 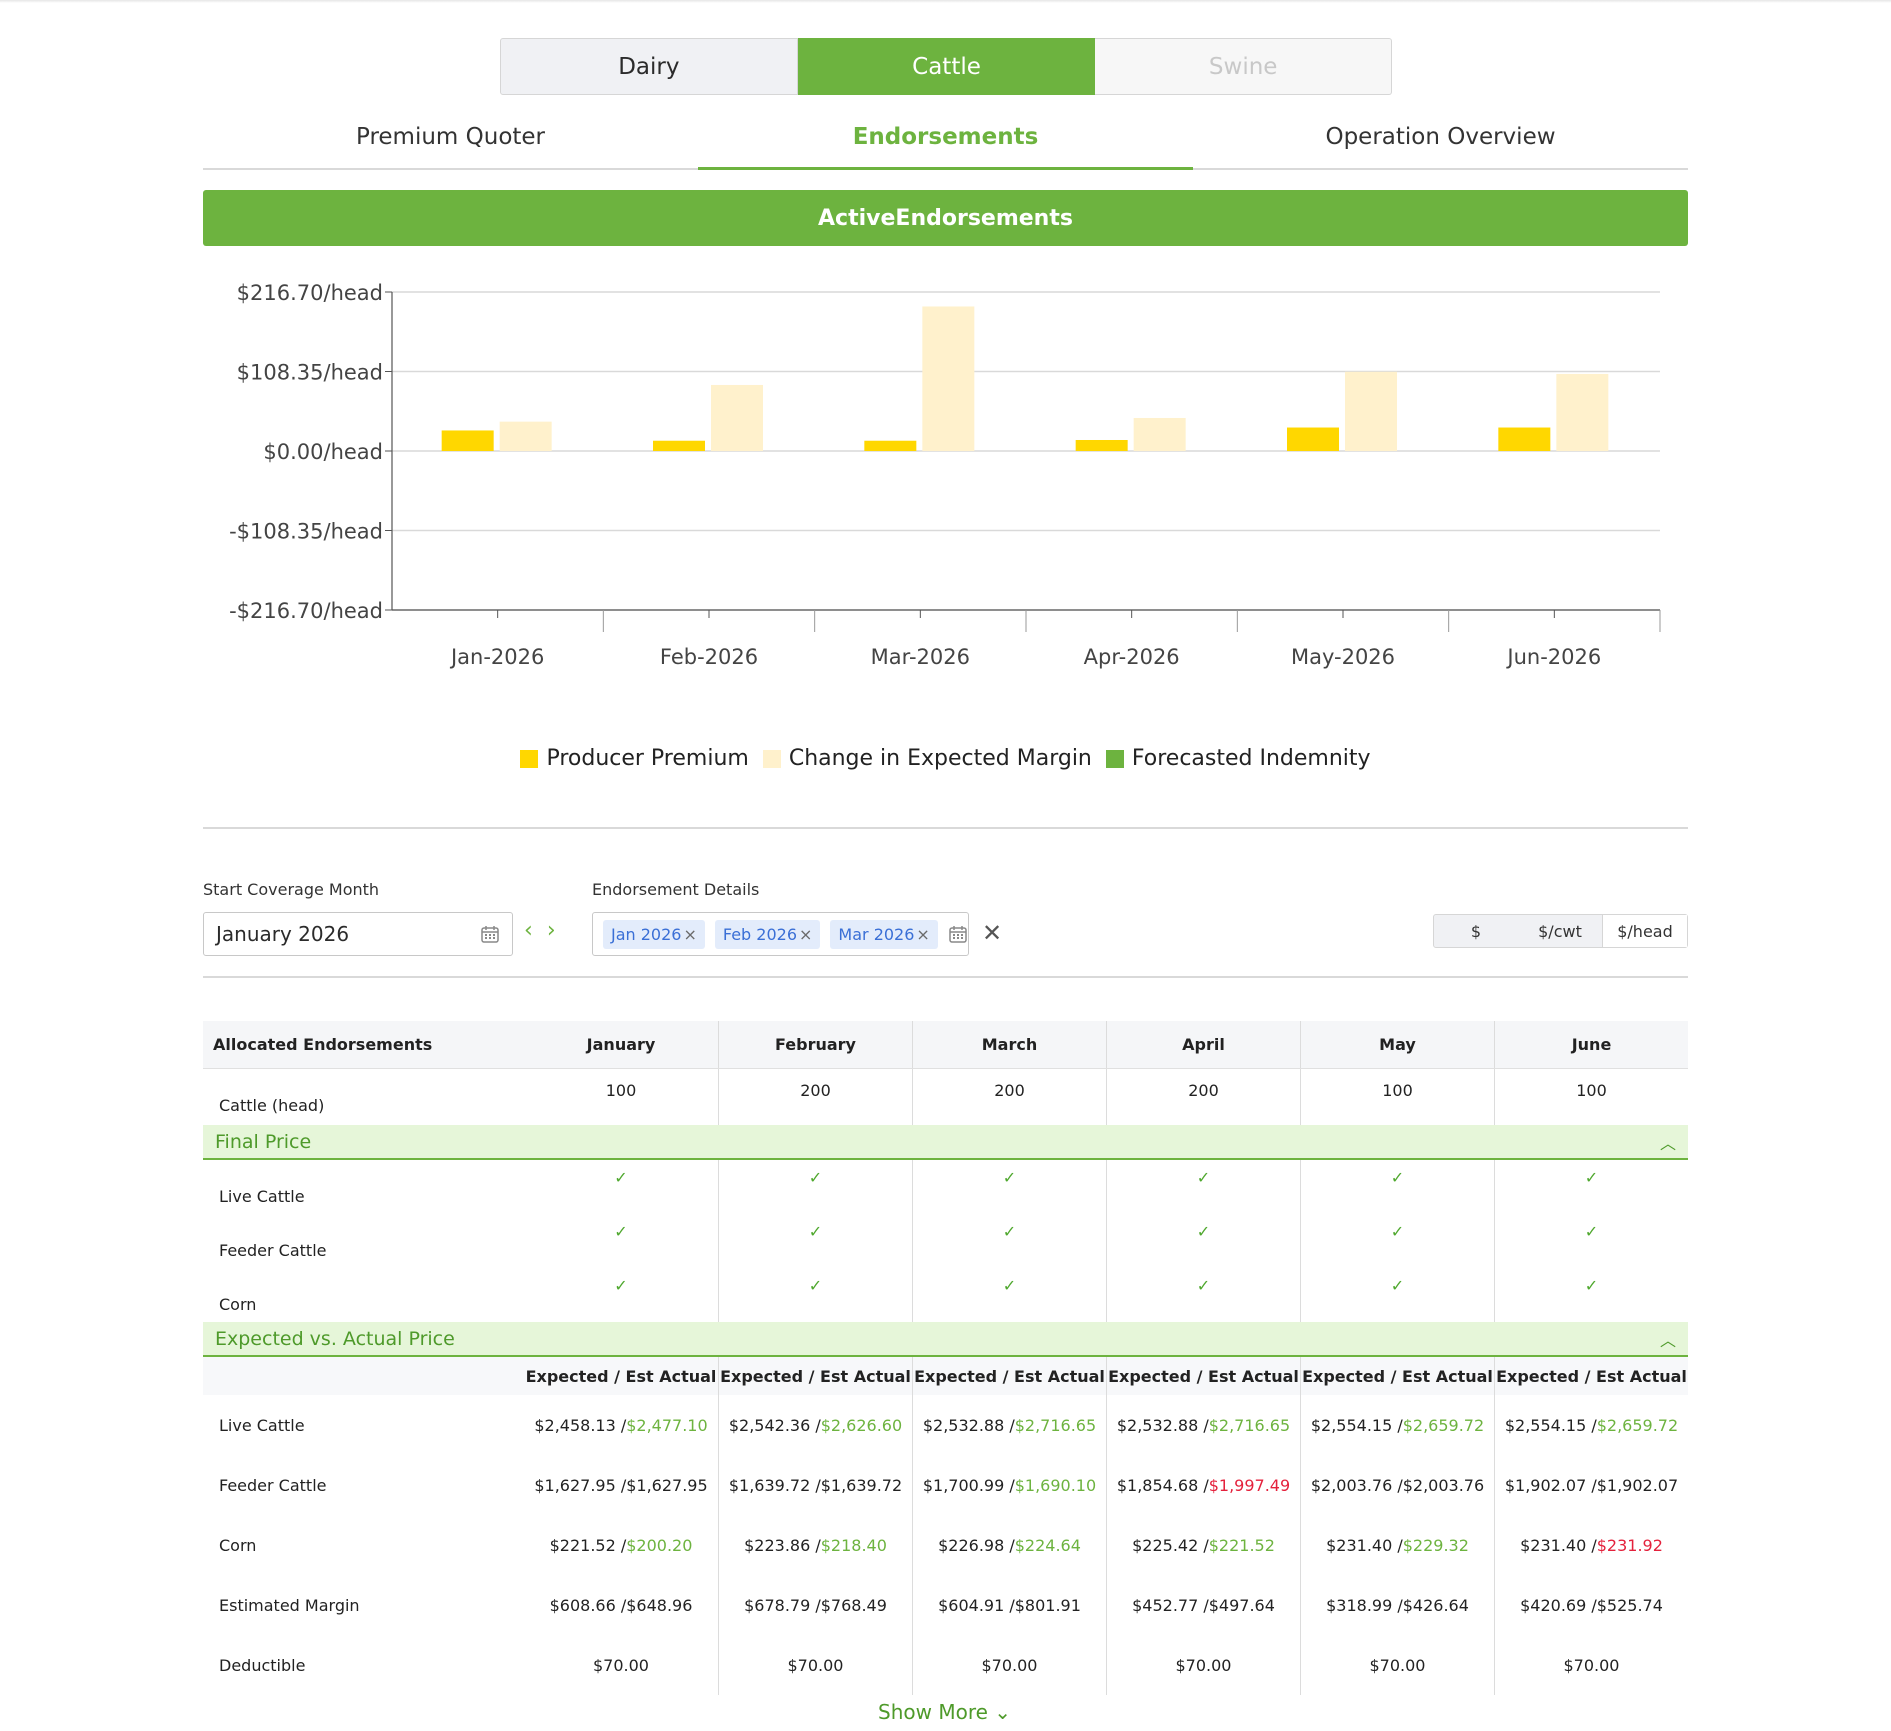 What do you see at coordinates (551, 930) in the screenshot?
I see `chevron-right-icon: ›` at bounding box center [551, 930].